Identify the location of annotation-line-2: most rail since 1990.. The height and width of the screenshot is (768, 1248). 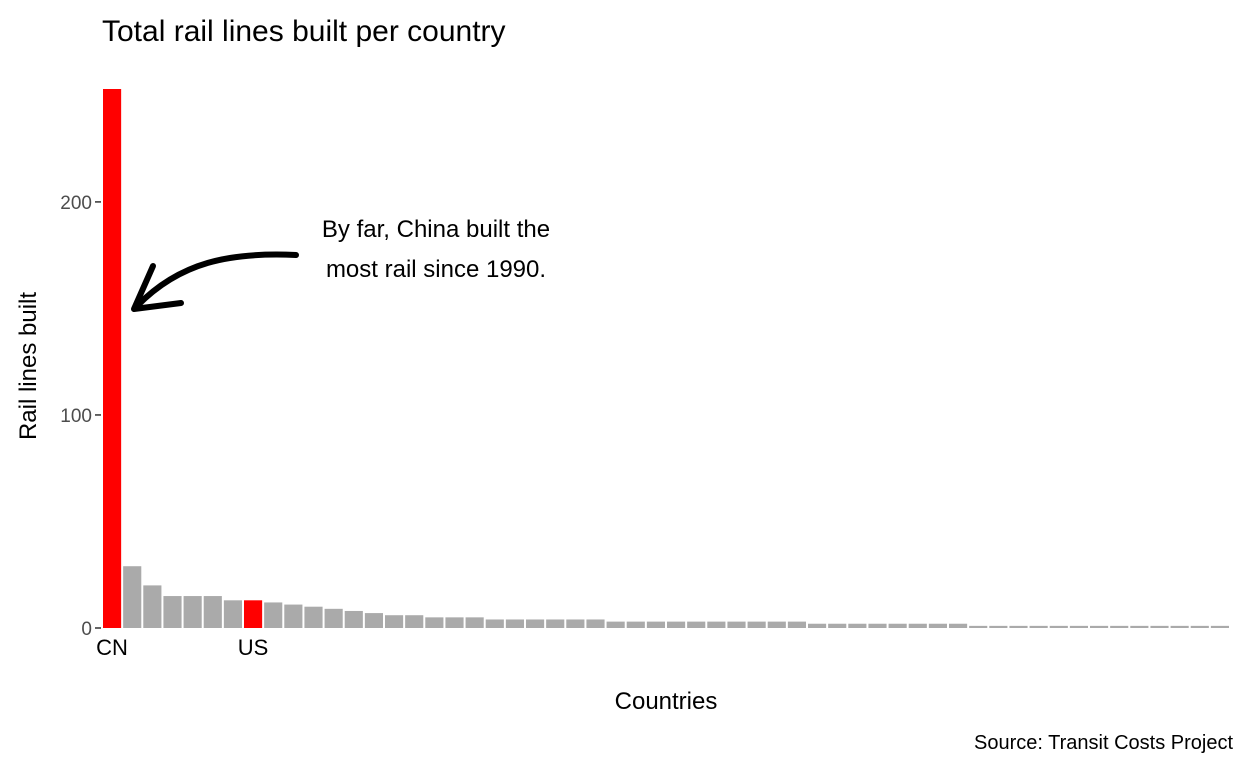
(436, 269).